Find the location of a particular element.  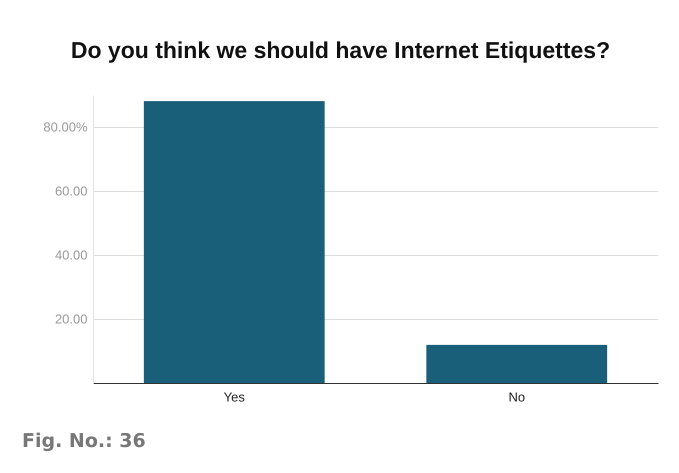

y-tick-label: 20.00 is located at coordinates (71, 319).